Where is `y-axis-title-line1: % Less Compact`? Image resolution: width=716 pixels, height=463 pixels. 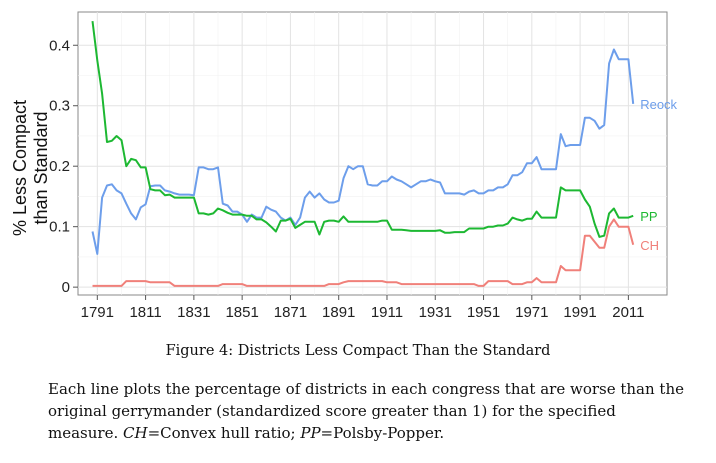
y-axis-title-line1: % Less Compact is located at coordinates (20, 168).